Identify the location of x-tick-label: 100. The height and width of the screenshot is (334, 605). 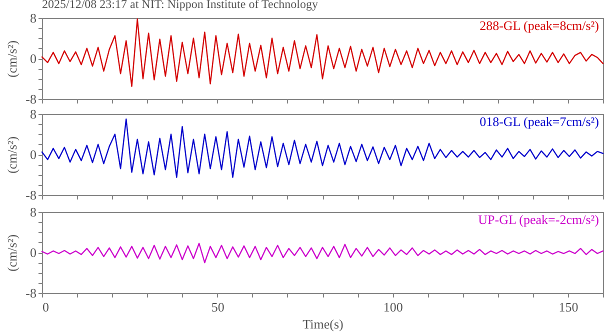
(393, 307).